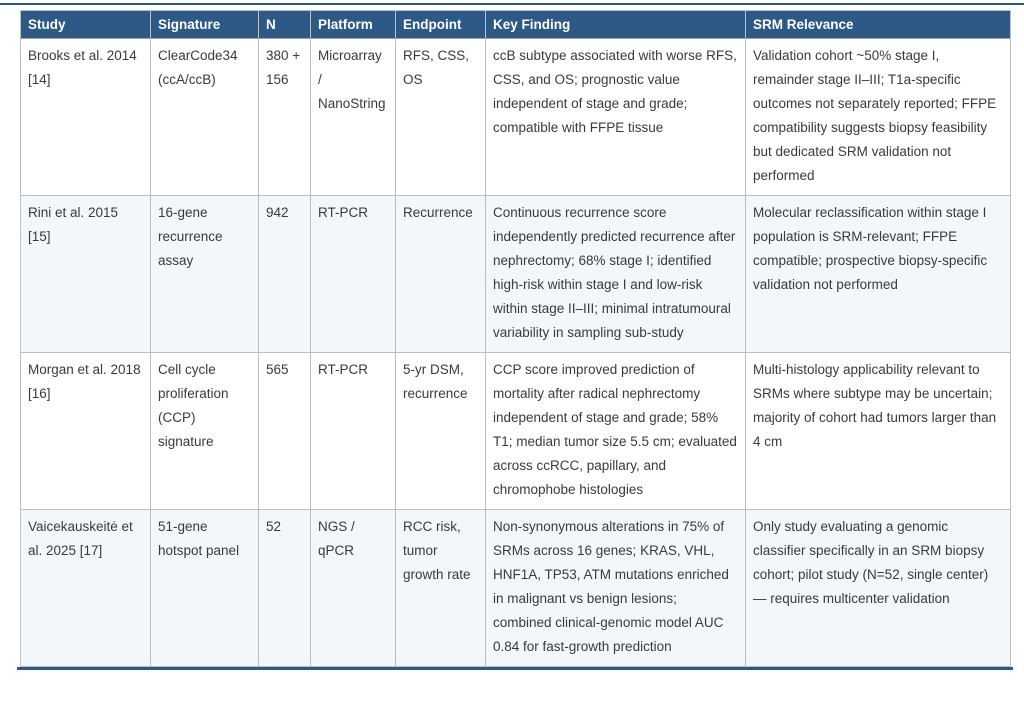 Image resolution: width=1024 pixels, height=707 pixels. What do you see at coordinates (284, 117) in the screenshot?
I see `cell-n: 380 + 156` at bounding box center [284, 117].